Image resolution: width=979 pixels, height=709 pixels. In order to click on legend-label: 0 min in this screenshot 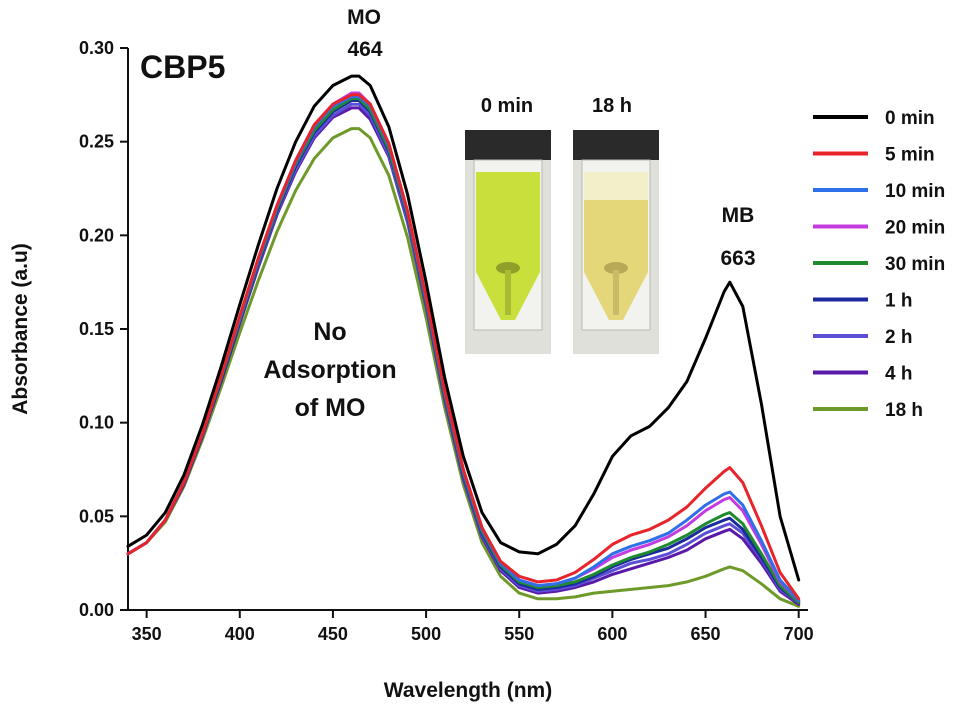, I will do `click(910, 118)`.